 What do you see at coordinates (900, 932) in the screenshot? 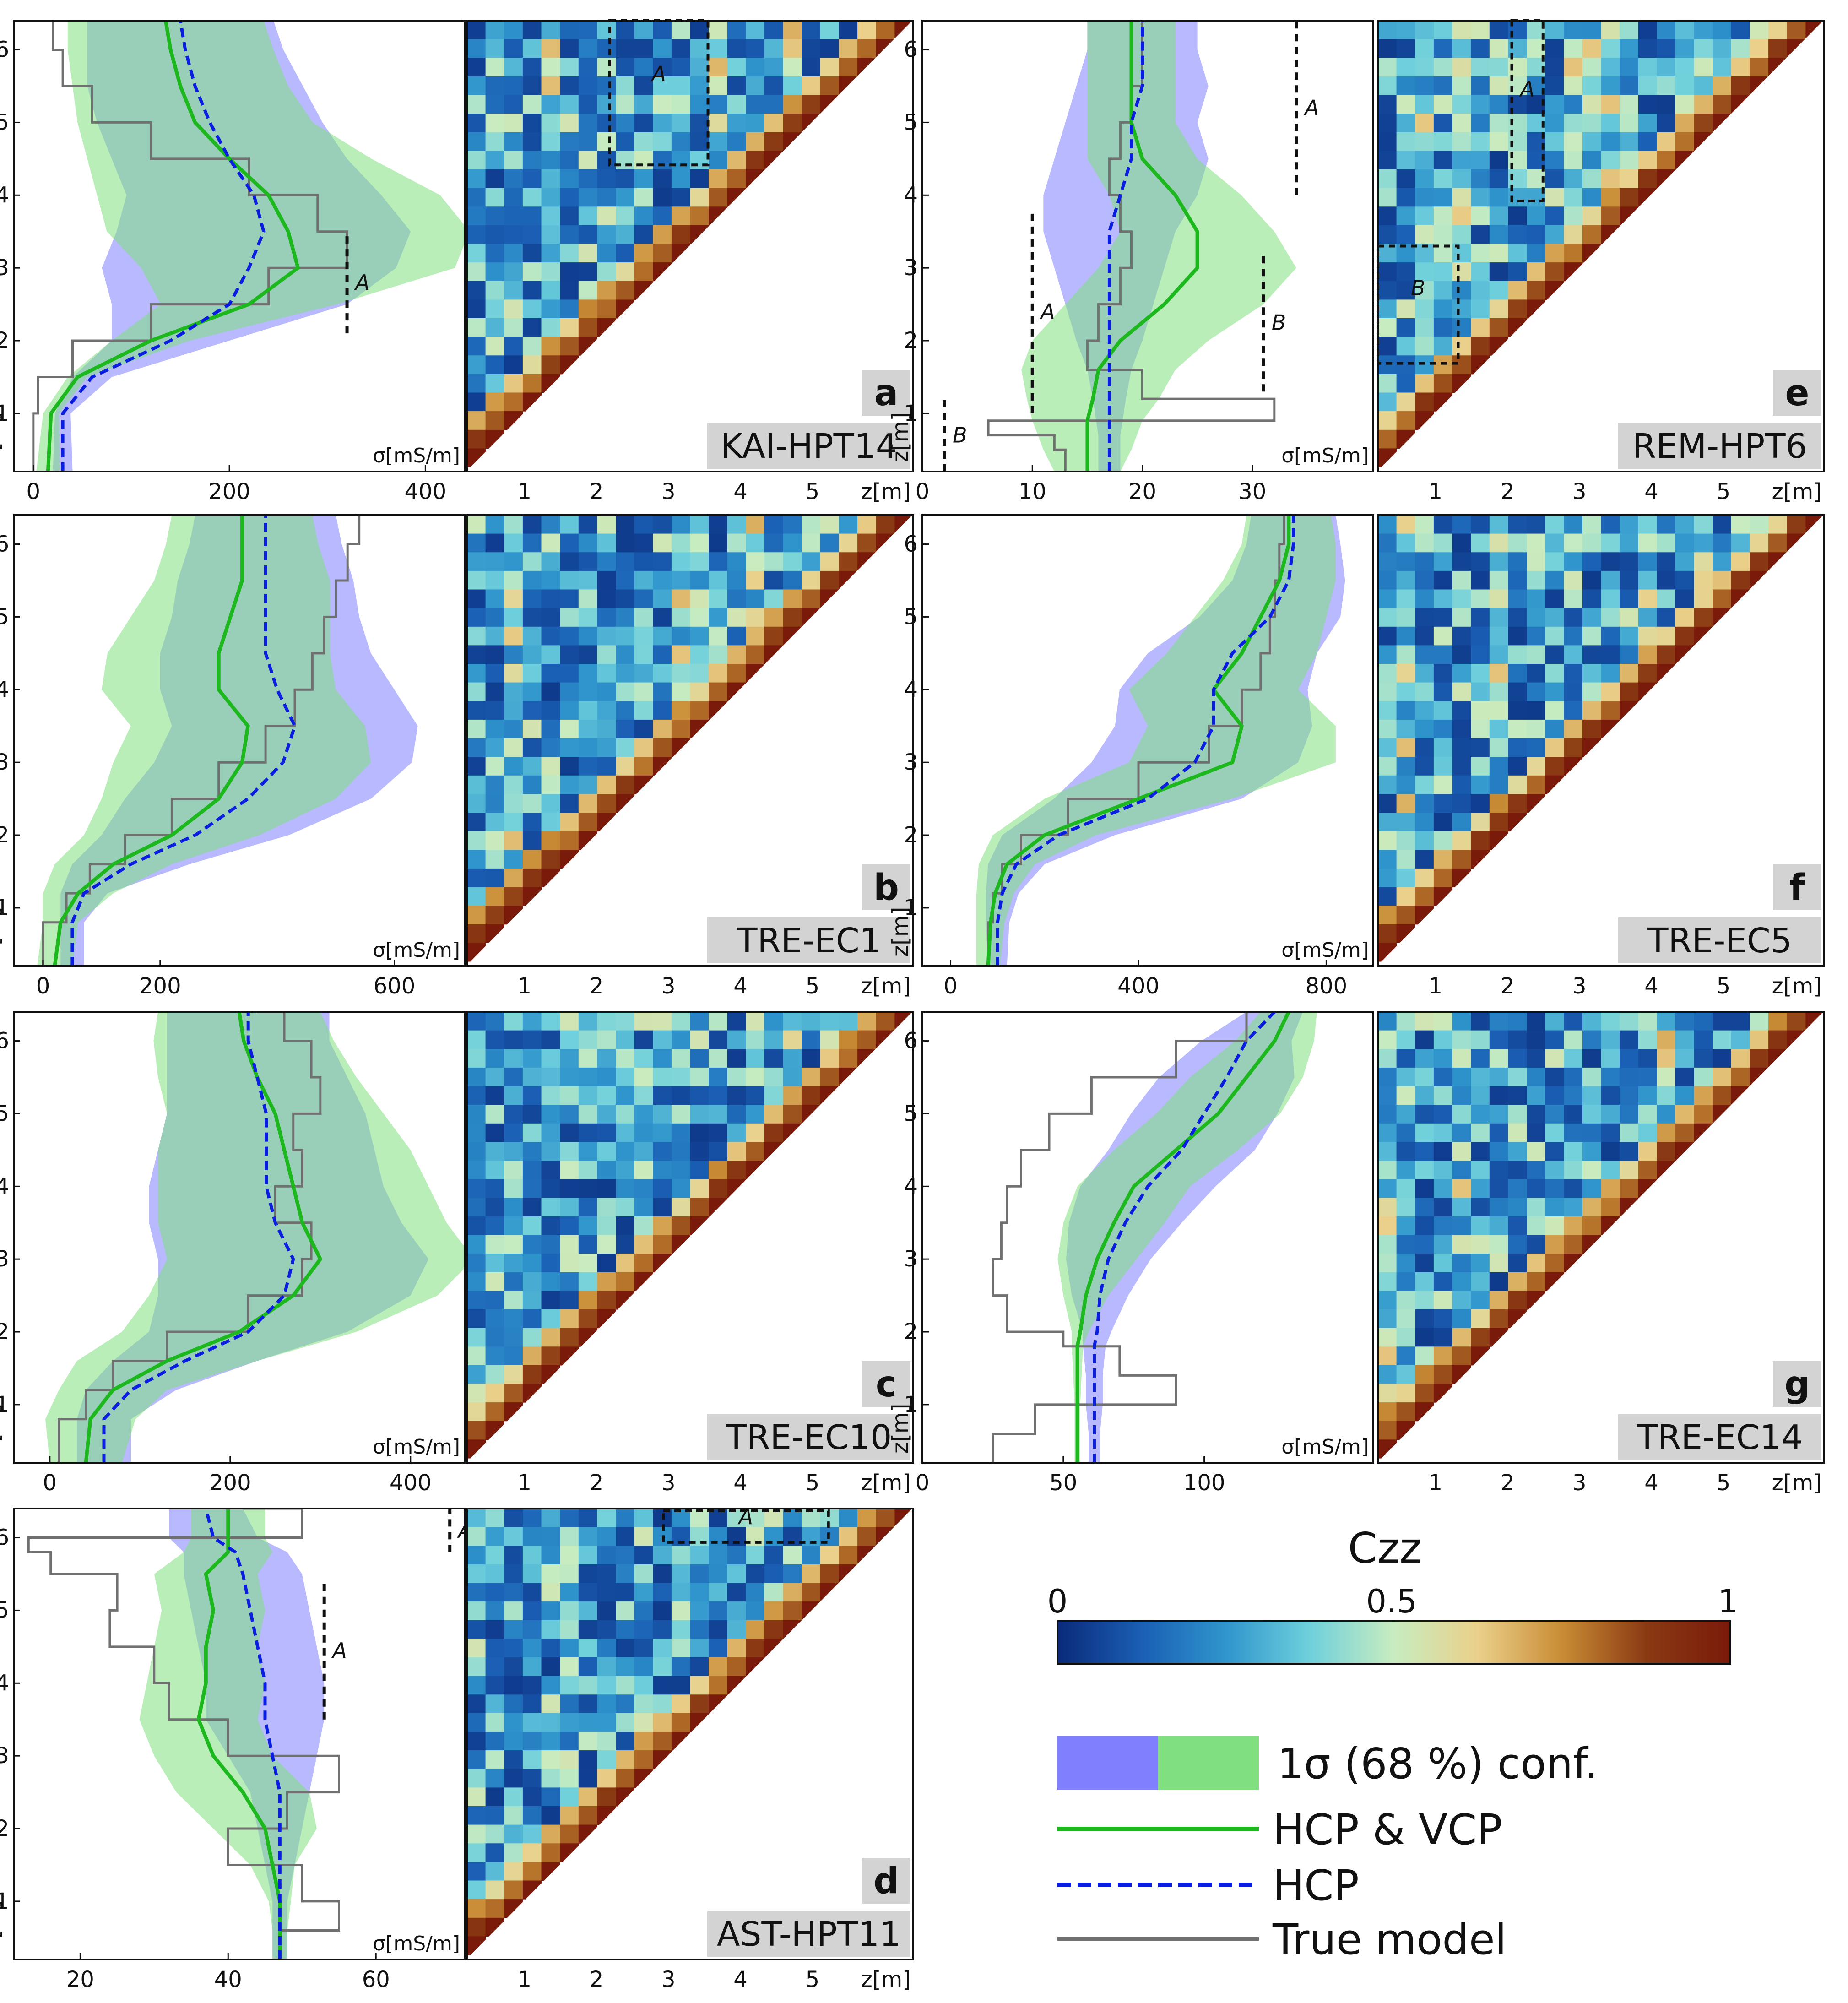
I see `y-axis-label: z[m]` at bounding box center [900, 932].